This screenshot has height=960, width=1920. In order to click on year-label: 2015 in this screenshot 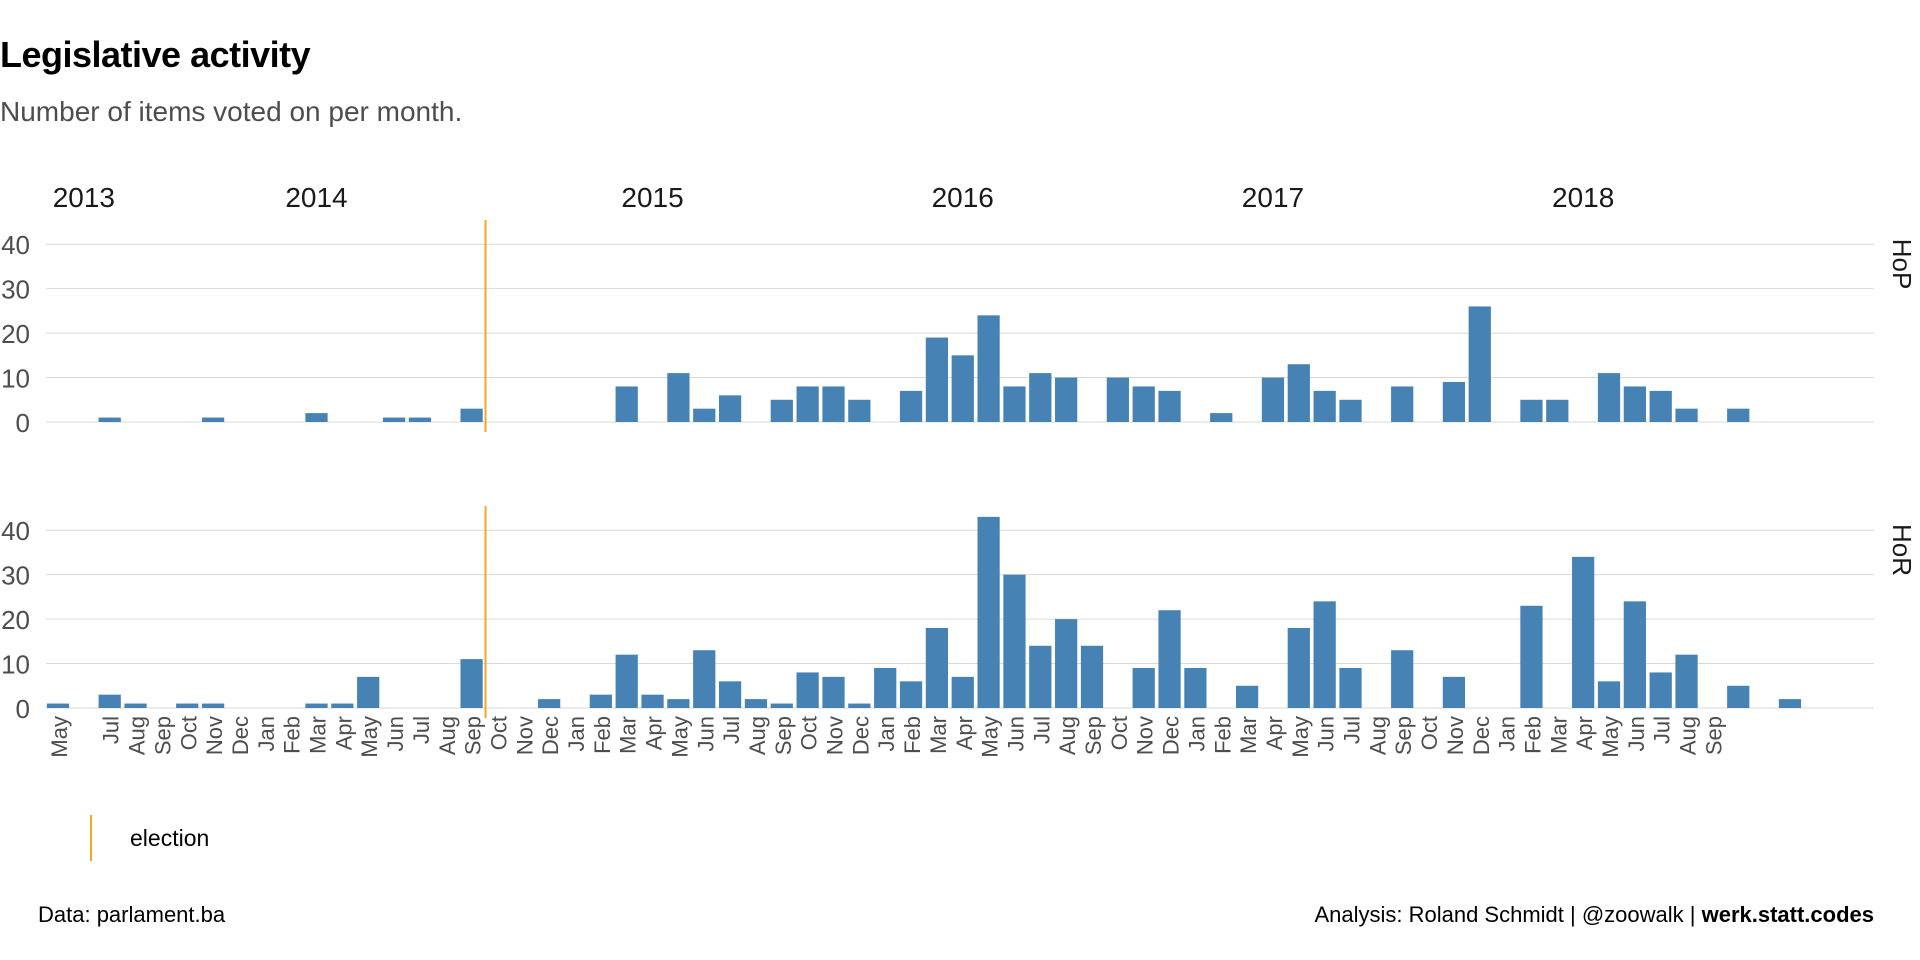, I will do `click(652, 197)`.